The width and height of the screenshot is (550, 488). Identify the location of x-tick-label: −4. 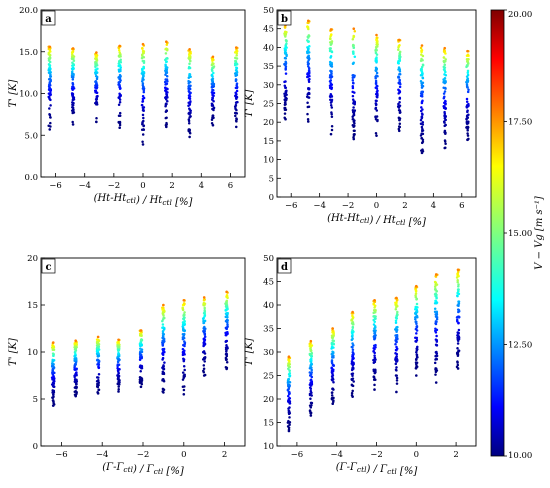
(336, 455).